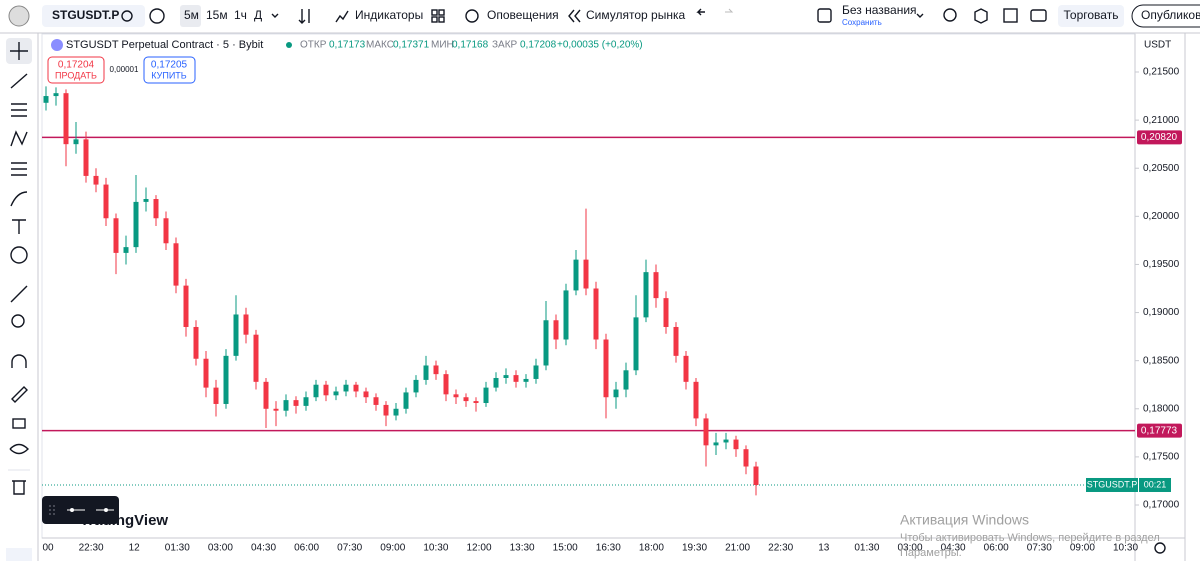 The height and width of the screenshot is (561, 1200). Describe the element at coordinates (574, 16) in the screenshot. I see `replay-icon` at that location.